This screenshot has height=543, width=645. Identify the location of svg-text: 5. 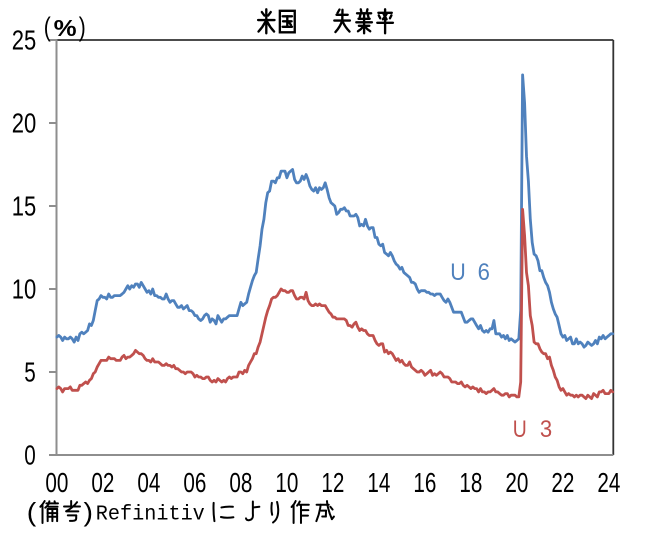
(30, 371).